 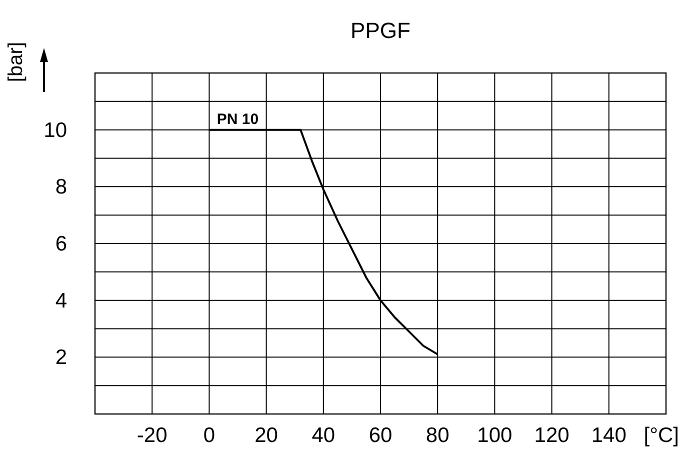 I want to click on chart-title: PPGF, so click(x=380, y=30).